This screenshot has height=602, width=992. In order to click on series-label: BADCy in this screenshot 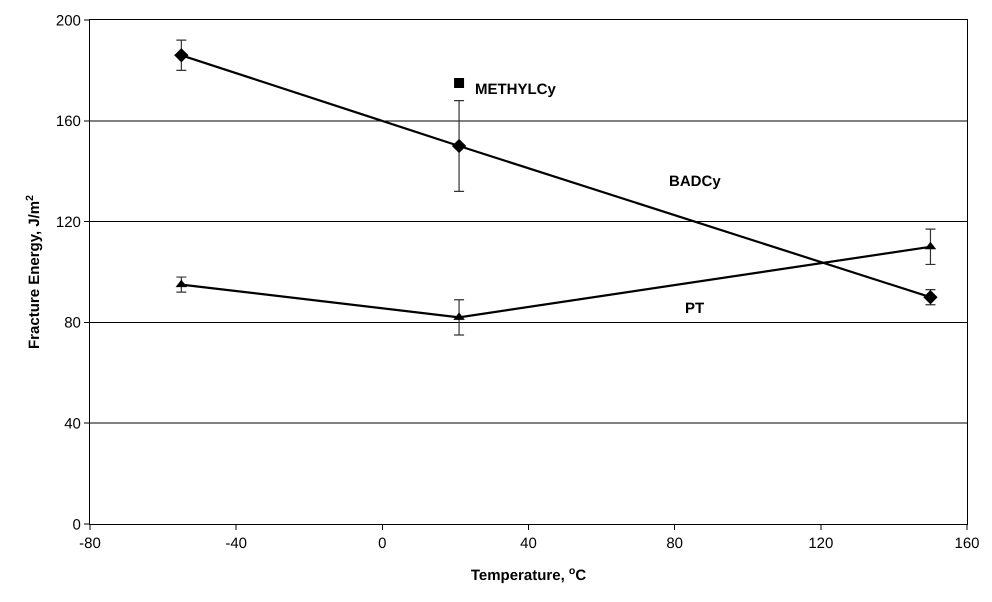, I will do `click(695, 181)`.